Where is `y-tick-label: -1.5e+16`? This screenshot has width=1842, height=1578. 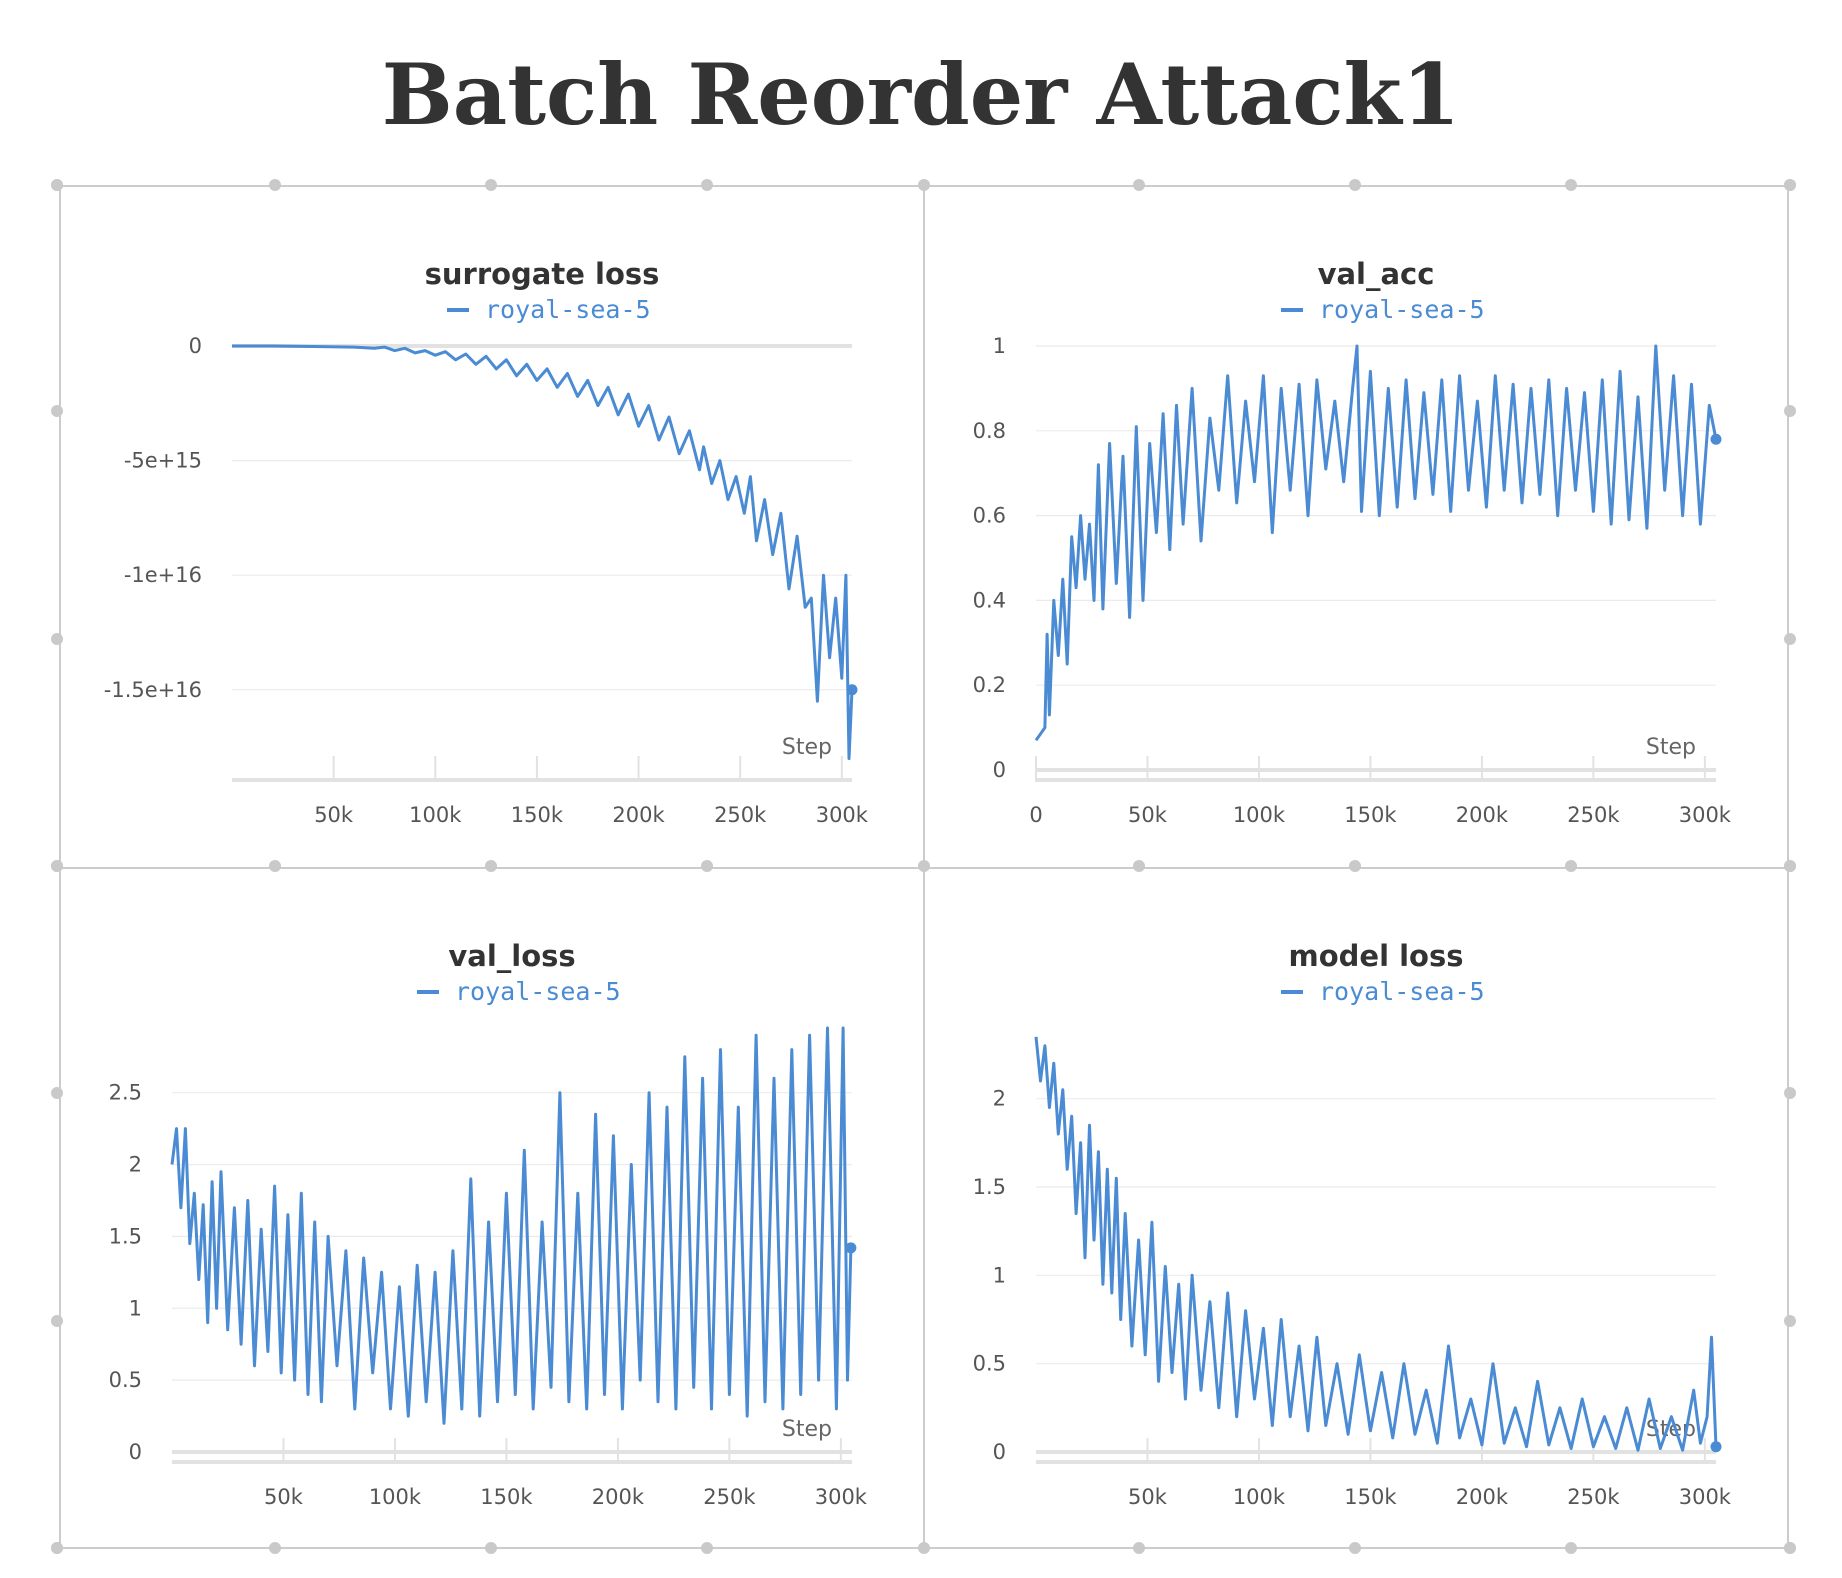
y-tick-label: -1.5e+16 is located at coordinates (153, 690).